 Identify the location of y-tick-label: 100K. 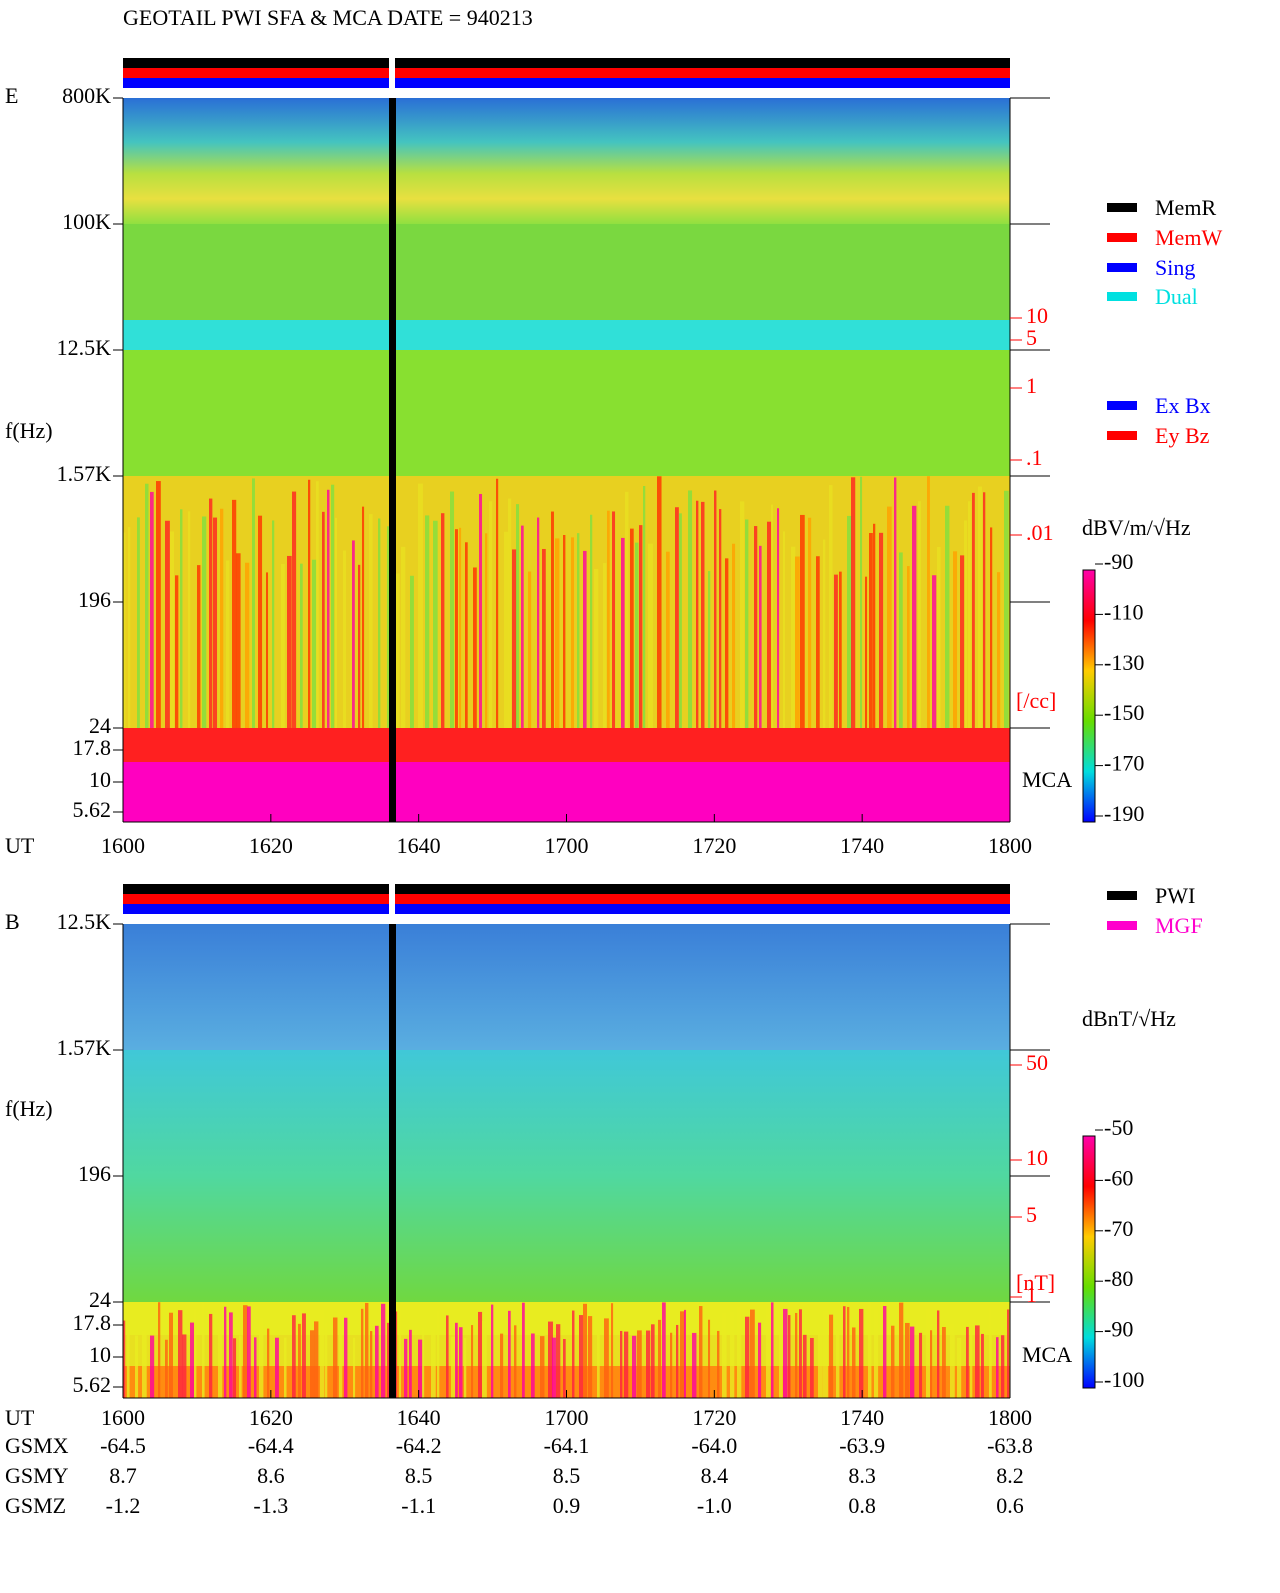
(86, 221).